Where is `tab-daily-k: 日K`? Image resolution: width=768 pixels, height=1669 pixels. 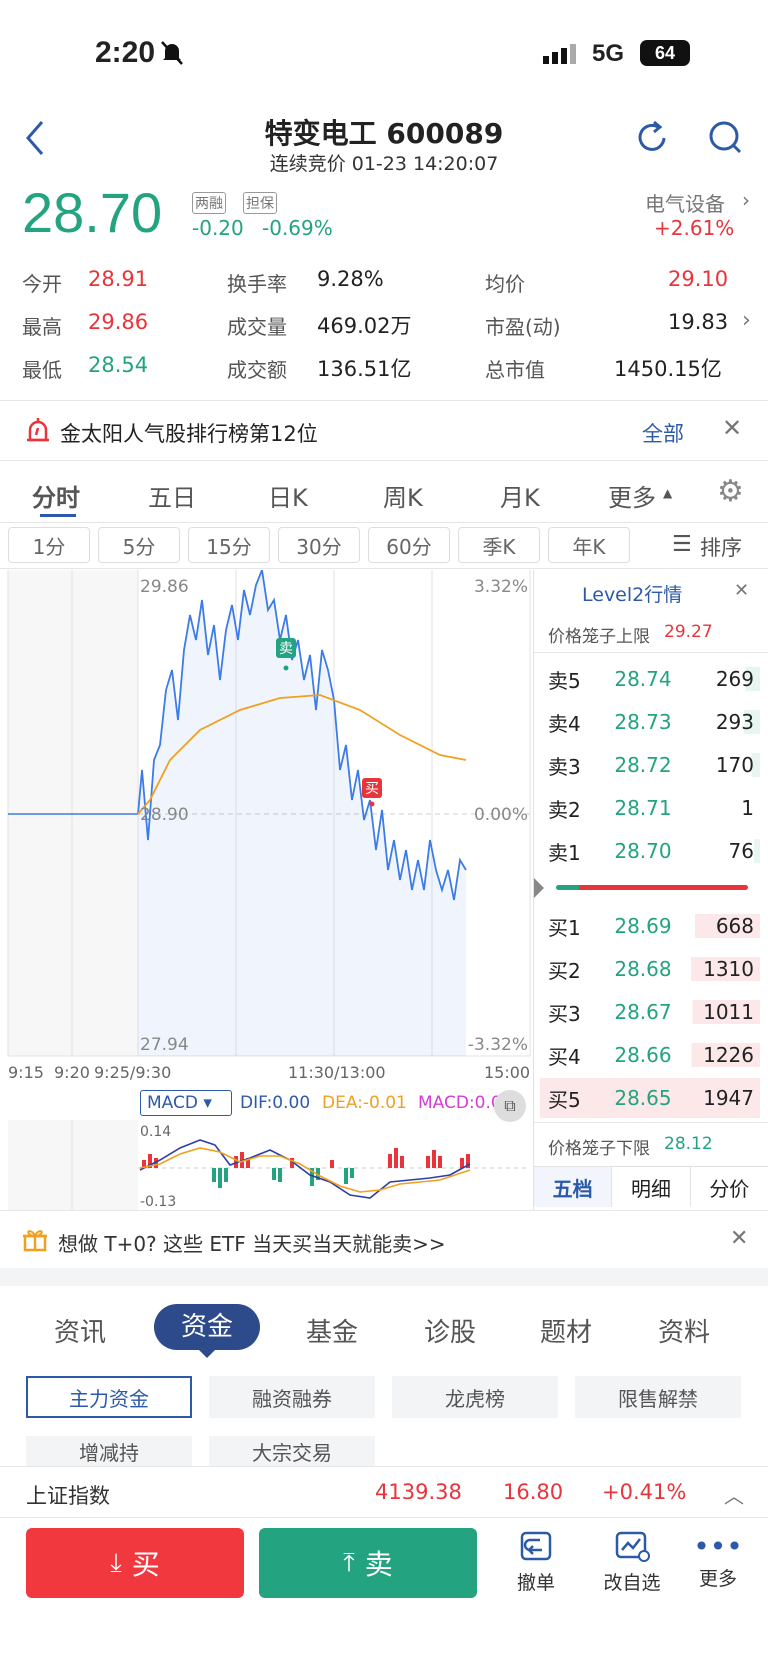
tab-daily-k: 日K is located at coordinates (288, 498).